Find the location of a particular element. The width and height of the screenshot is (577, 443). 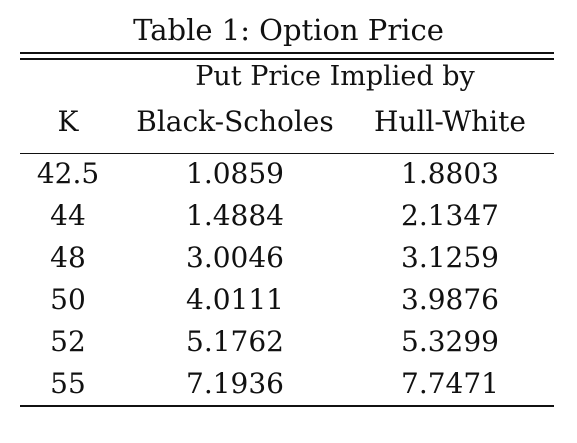

table-header-row: K Black-Scholes Hull-White is located at coordinates (287, 122).